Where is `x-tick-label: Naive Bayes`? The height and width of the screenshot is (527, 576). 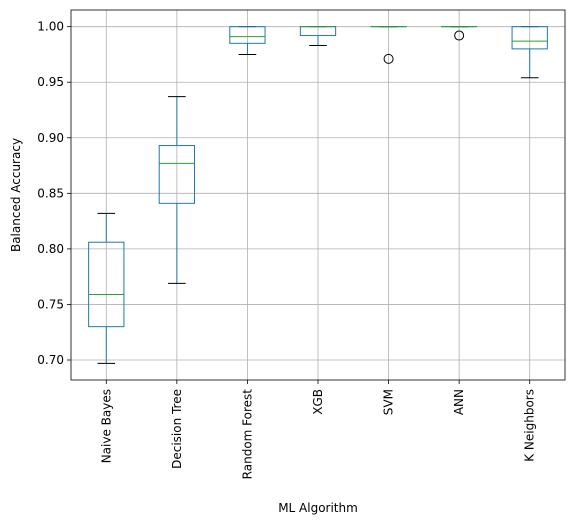 x-tick-label: Naive Bayes is located at coordinates (106, 426).